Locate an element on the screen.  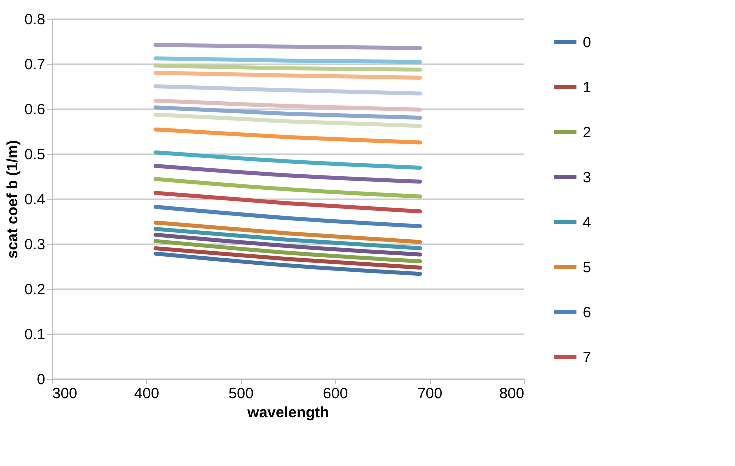
x-tick-label: 600 is located at coordinates (335, 394).